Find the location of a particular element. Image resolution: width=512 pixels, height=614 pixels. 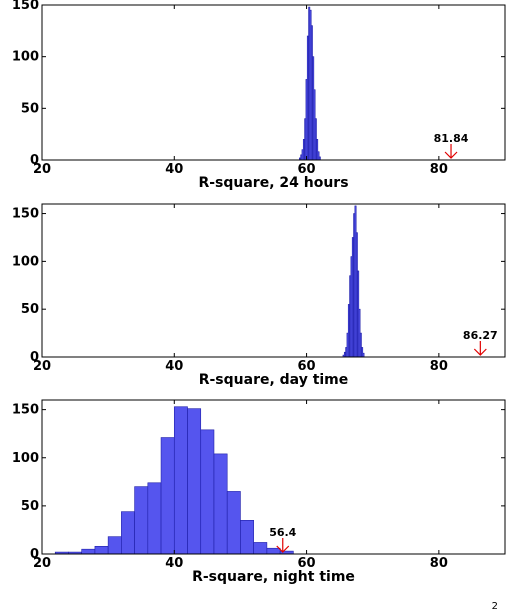

x-axis-label: R-square, day time is located at coordinates (274, 380).